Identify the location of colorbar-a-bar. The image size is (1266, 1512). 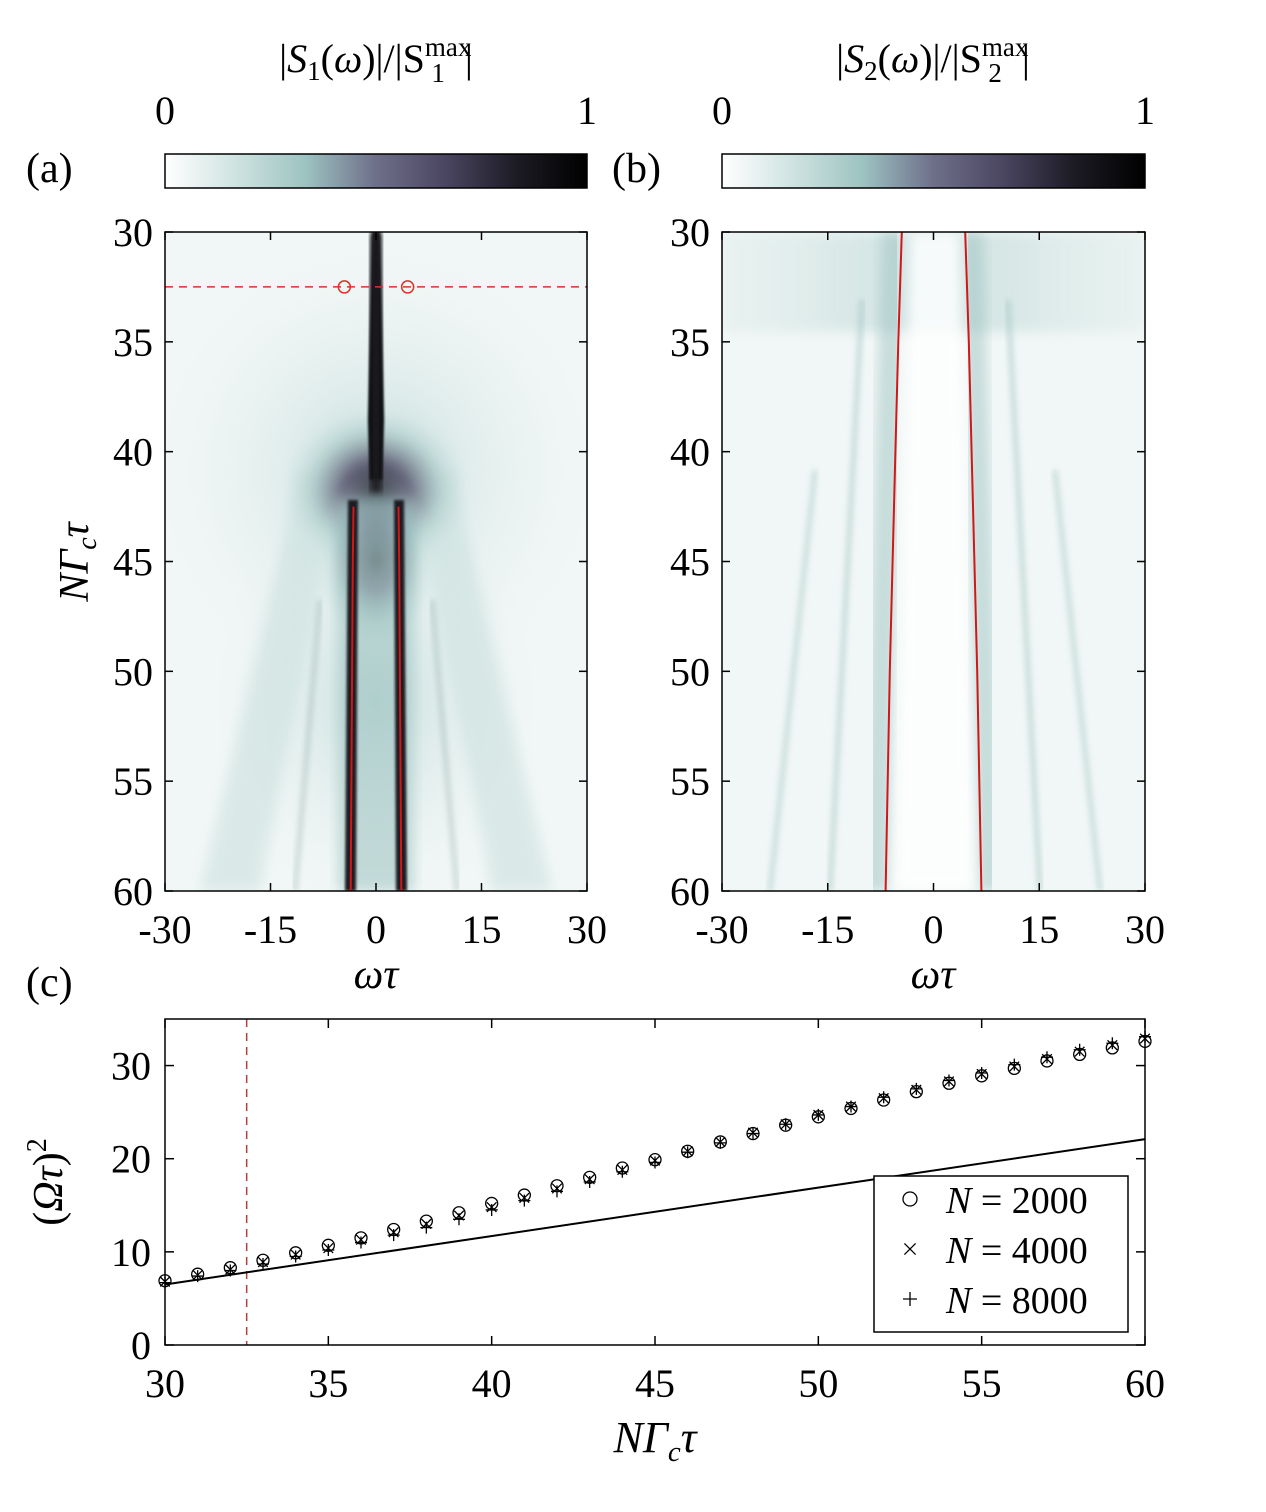
(376, 171).